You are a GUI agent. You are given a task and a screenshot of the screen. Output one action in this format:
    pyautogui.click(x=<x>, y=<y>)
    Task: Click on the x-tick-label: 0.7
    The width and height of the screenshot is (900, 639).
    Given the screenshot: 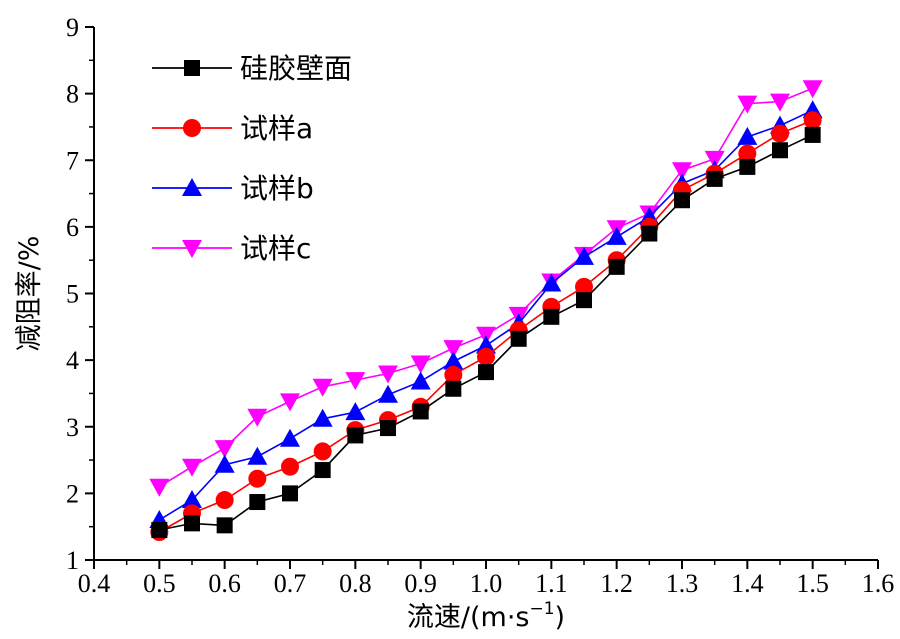 What is the action you would take?
    pyautogui.click(x=290, y=583)
    